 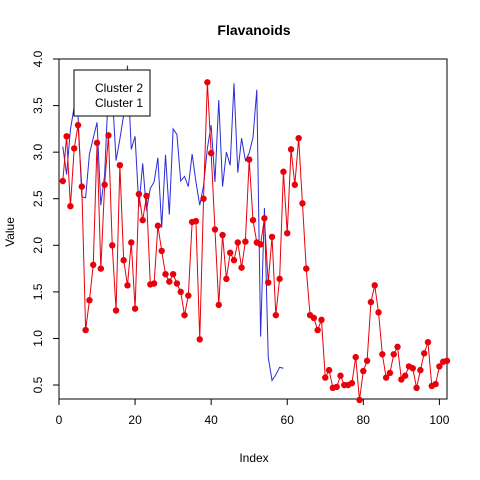 What do you see at coordinates (59, 420) in the screenshot?
I see `x-tick-label: 0` at bounding box center [59, 420].